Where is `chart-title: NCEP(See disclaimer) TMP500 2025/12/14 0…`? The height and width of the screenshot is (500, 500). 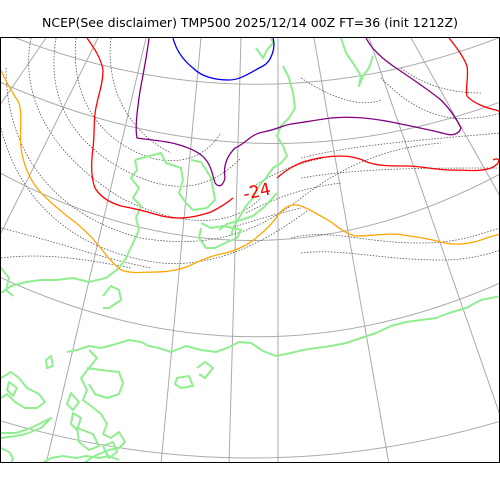
chart-title: NCEP(See disclaimer) TMP500 2025/12/14 0… is located at coordinates (249, 22).